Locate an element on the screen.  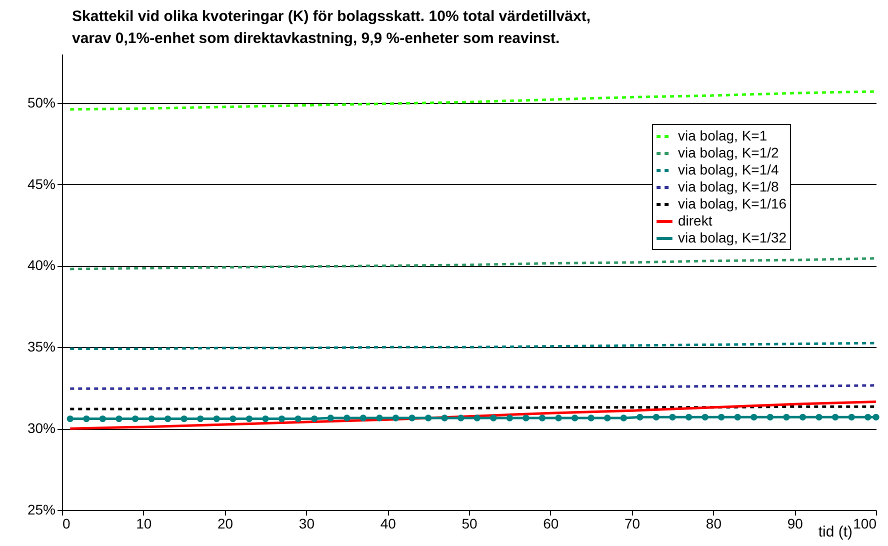
x-tick-label: 50 is located at coordinates (470, 524).